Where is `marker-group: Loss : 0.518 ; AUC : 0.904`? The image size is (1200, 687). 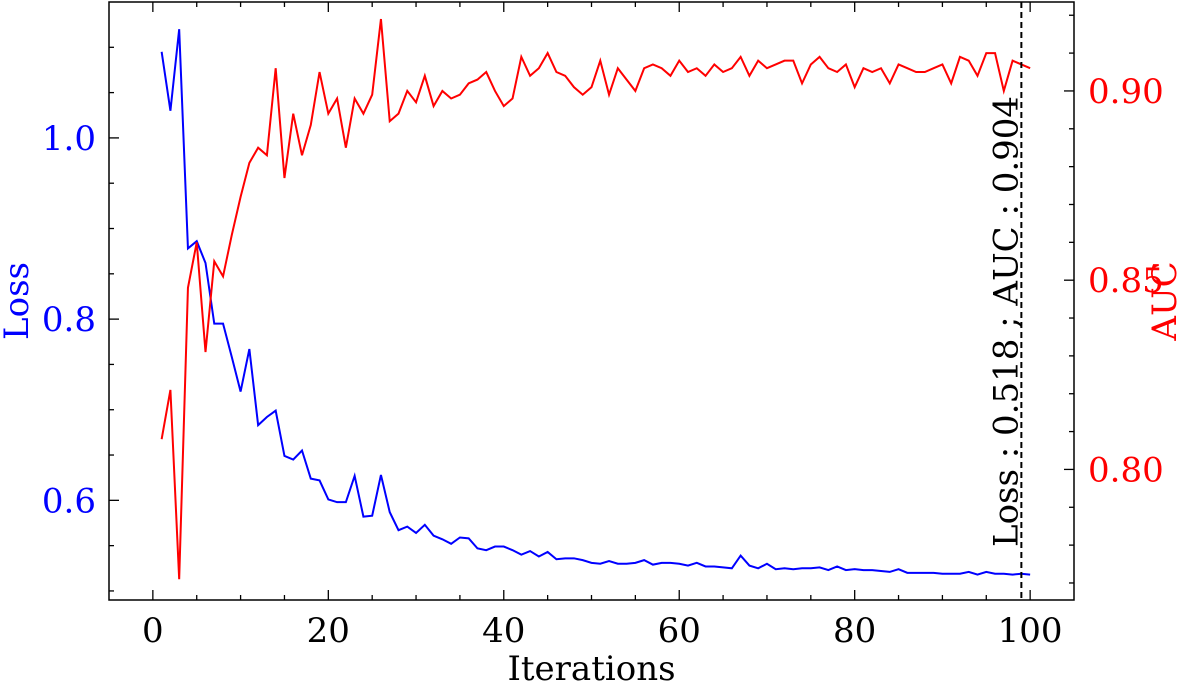 marker-group: Loss : 0.518 ; AUC : 0.904 is located at coordinates (1006, 301).